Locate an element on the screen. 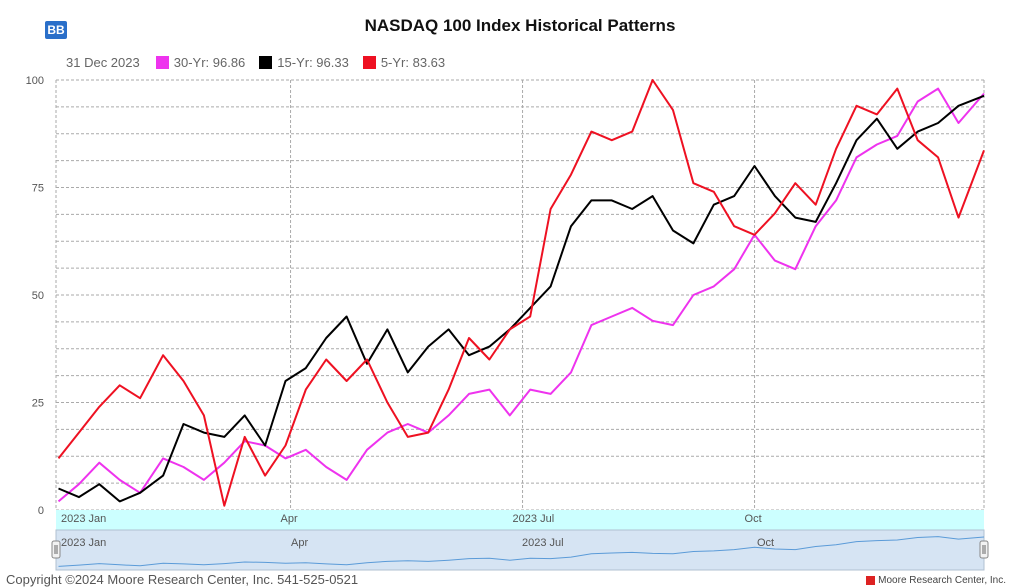 The height and width of the screenshot is (588, 1012). brand-logo-icon is located at coordinates (871, 580).